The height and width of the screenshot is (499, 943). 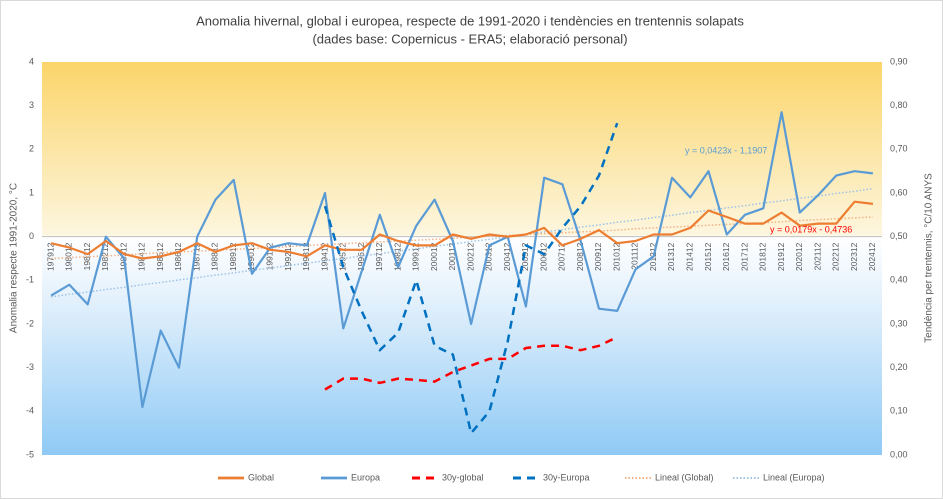 I want to click on x-tick-label: 199412, so click(x=324, y=256).